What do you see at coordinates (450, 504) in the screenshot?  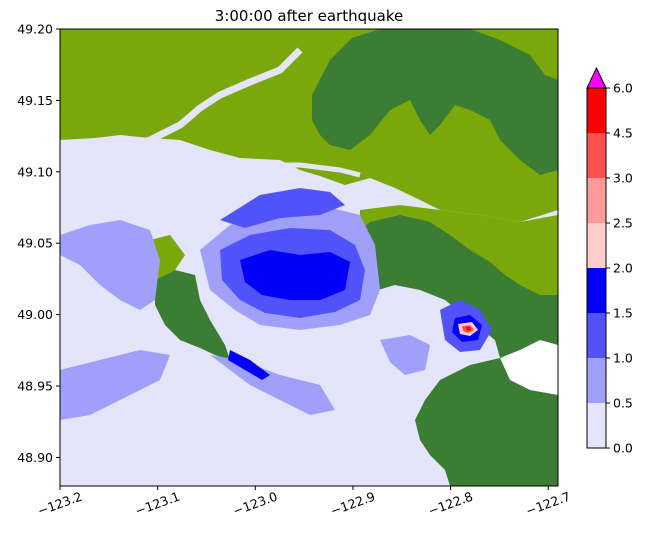 I see `x-tick-label: −122.8` at bounding box center [450, 504].